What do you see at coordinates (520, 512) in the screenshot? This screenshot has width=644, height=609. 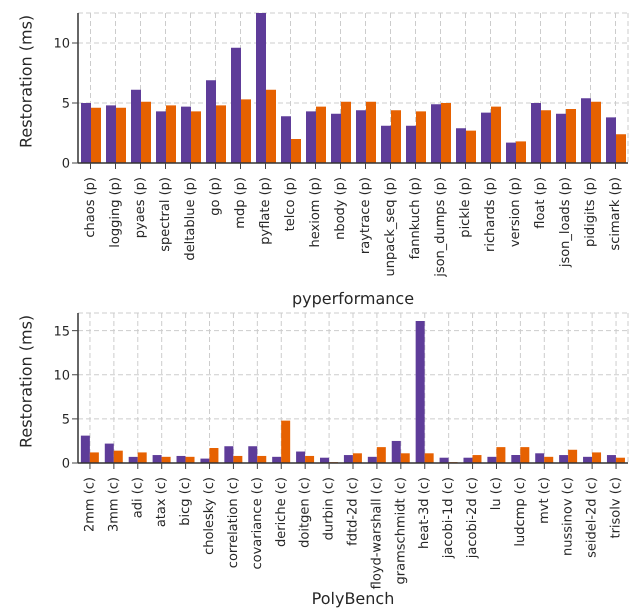 I see `x-tick-label: ludcmp (c)` at bounding box center [520, 512].